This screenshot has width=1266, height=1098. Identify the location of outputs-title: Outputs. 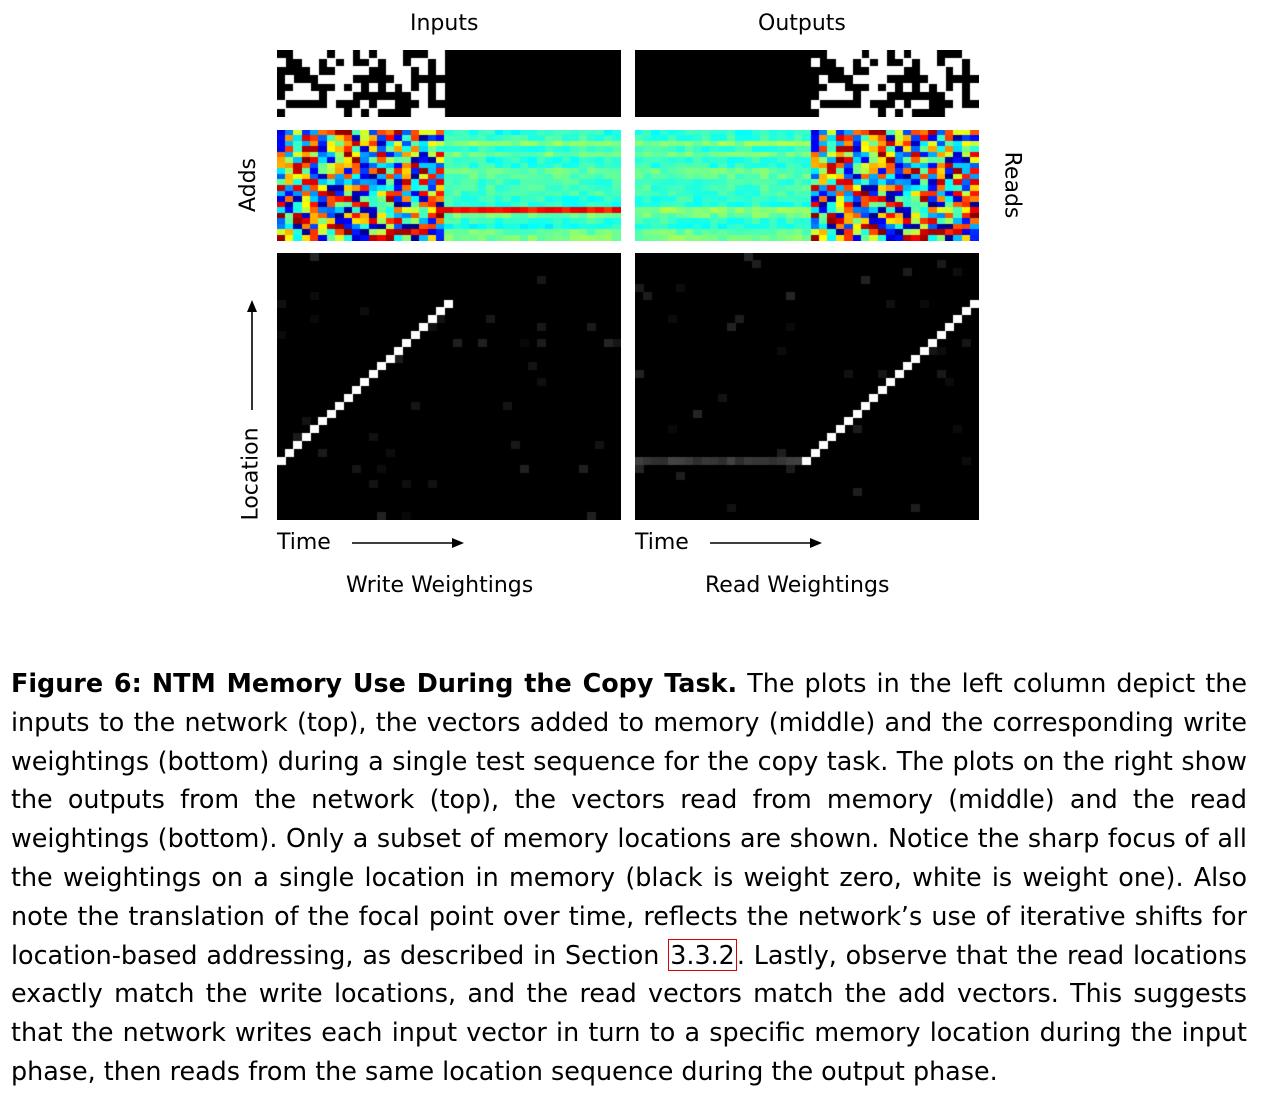
(802, 23).